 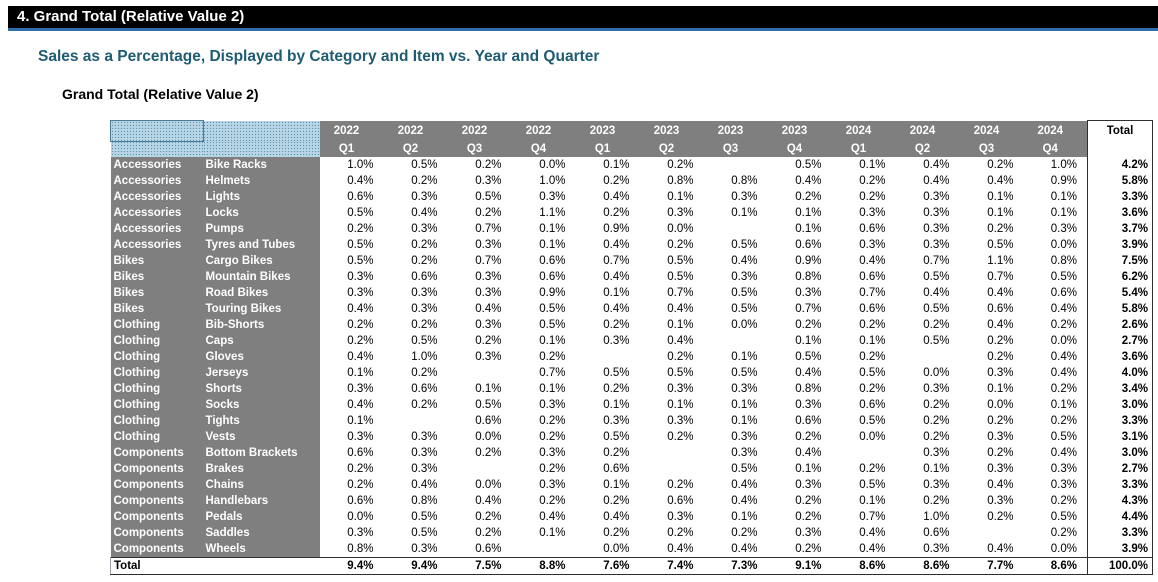 What do you see at coordinates (799, 130) in the screenshot?
I see `year-header: 2023` at bounding box center [799, 130].